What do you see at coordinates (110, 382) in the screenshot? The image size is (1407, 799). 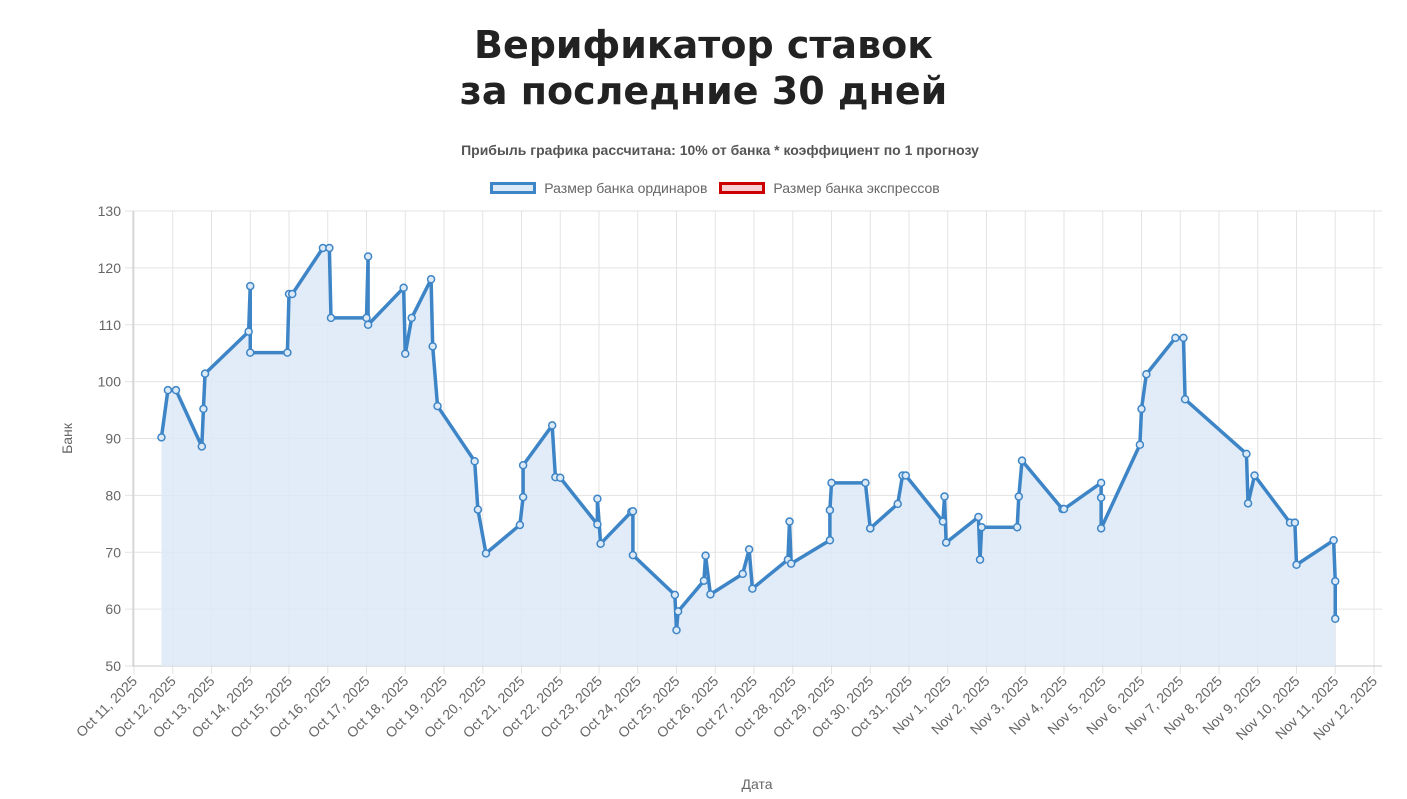 I see `y-tick-label: 100` at bounding box center [110, 382].